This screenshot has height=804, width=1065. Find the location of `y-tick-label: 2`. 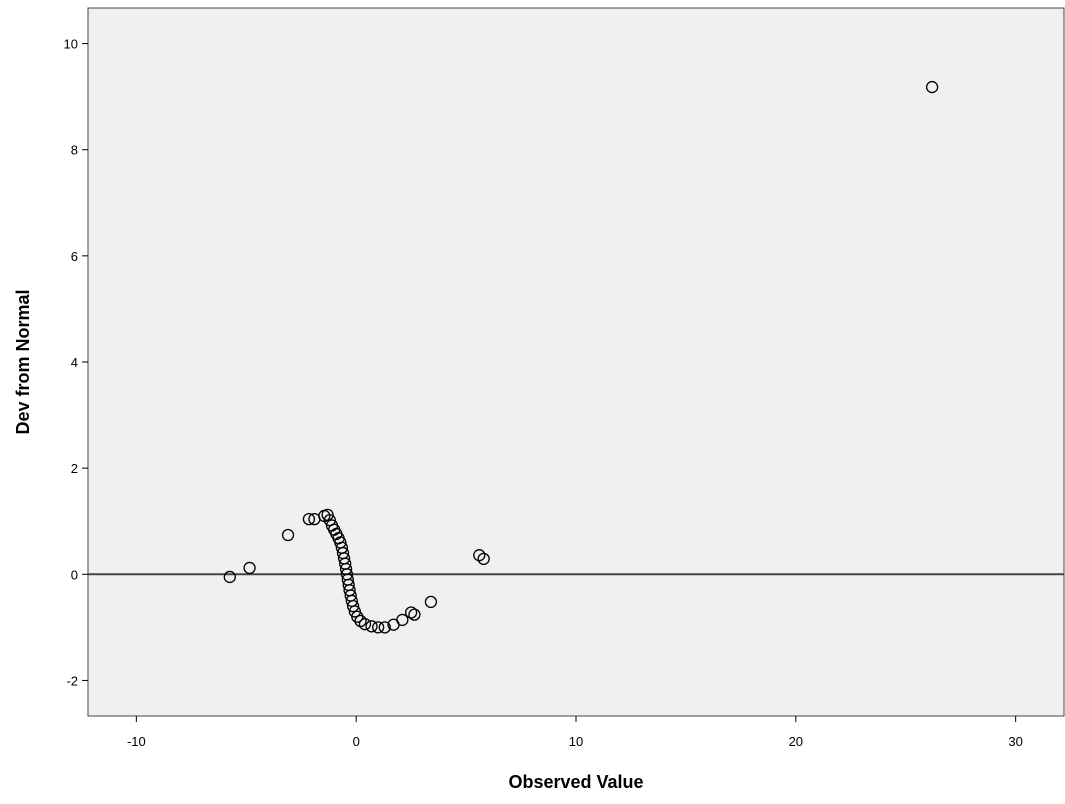

y-tick-label: 2 is located at coordinates (74, 468).